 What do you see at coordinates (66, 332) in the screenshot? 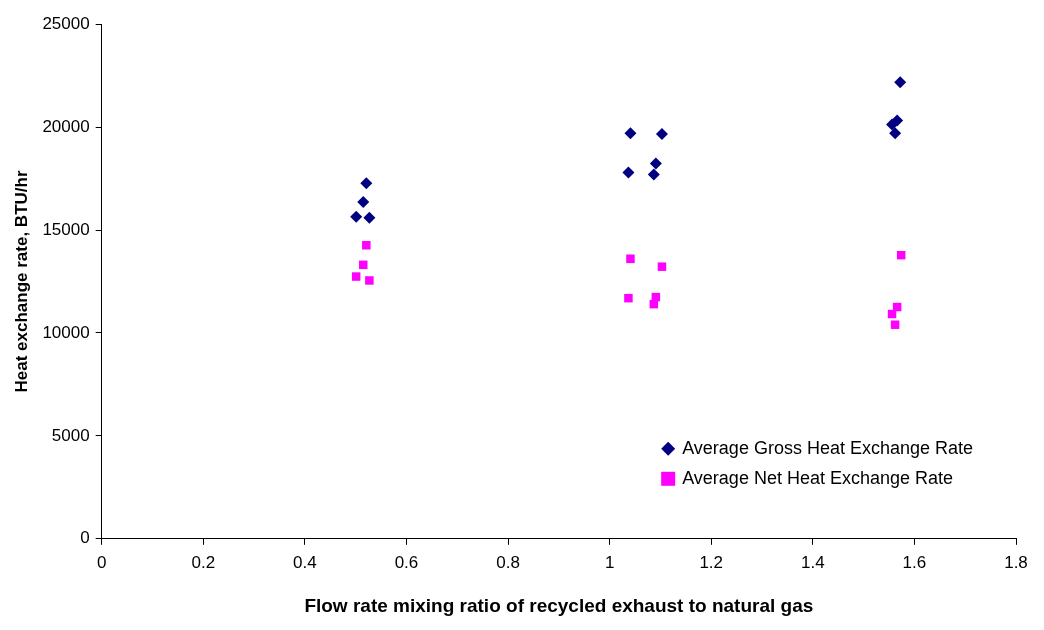
I see `y-tick-label: 10000` at bounding box center [66, 332].